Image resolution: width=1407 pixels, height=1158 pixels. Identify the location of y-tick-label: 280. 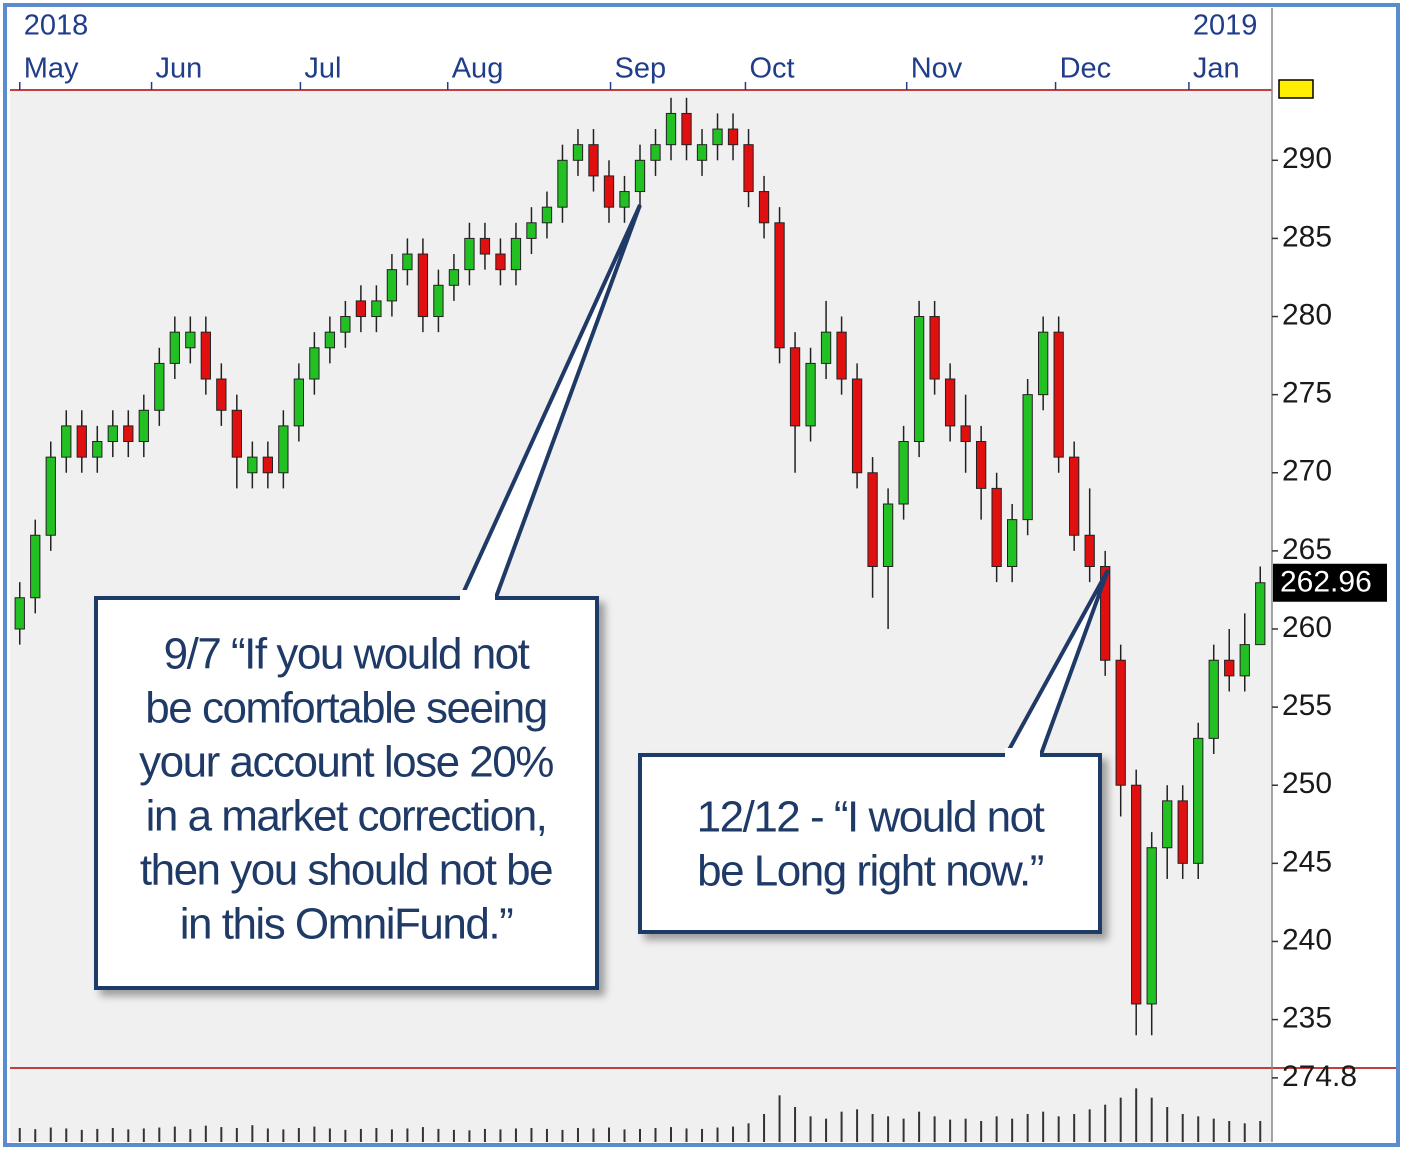
(1307, 314).